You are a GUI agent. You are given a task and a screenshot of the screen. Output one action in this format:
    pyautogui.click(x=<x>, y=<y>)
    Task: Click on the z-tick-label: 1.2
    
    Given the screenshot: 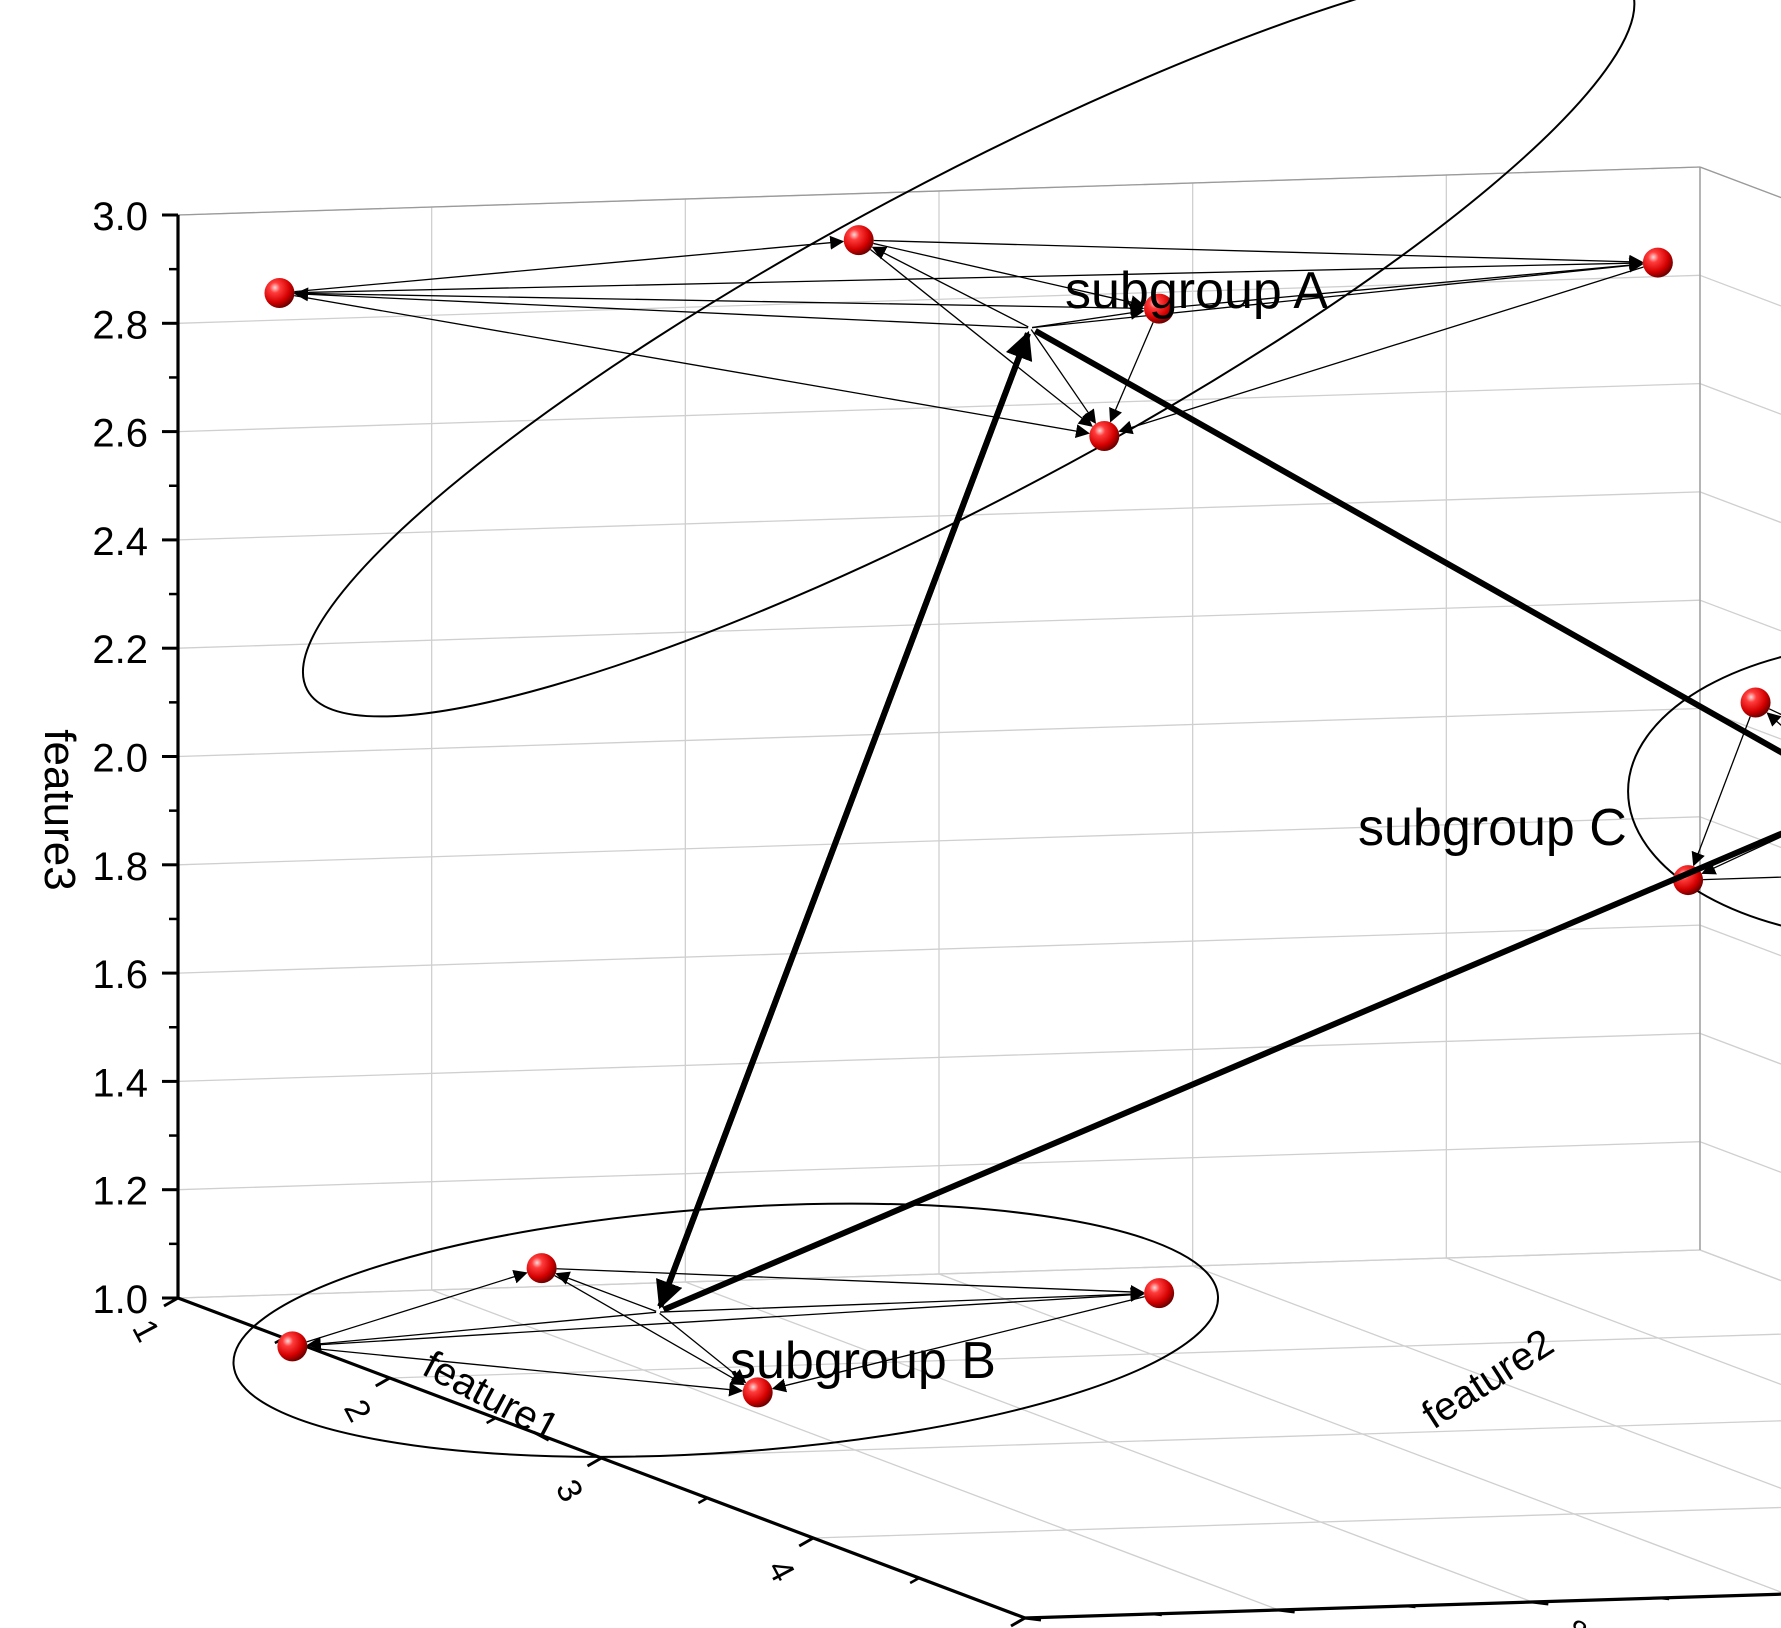 What is the action you would take?
    pyautogui.click(x=120, y=1192)
    